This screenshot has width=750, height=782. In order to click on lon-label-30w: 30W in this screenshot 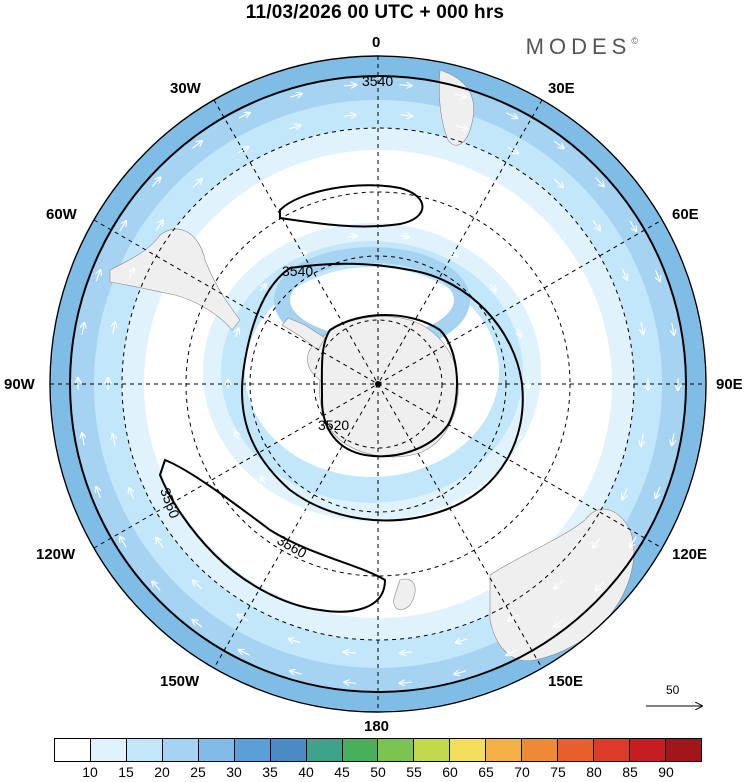, I will do `click(185, 88)`.